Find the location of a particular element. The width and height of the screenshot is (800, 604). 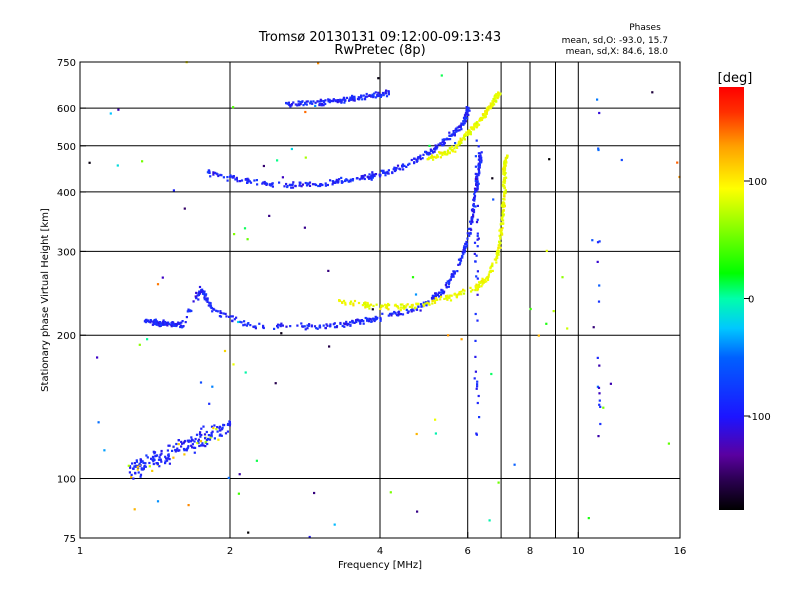

phase-stats-heading: Phases is located at coordinates (645, 28).